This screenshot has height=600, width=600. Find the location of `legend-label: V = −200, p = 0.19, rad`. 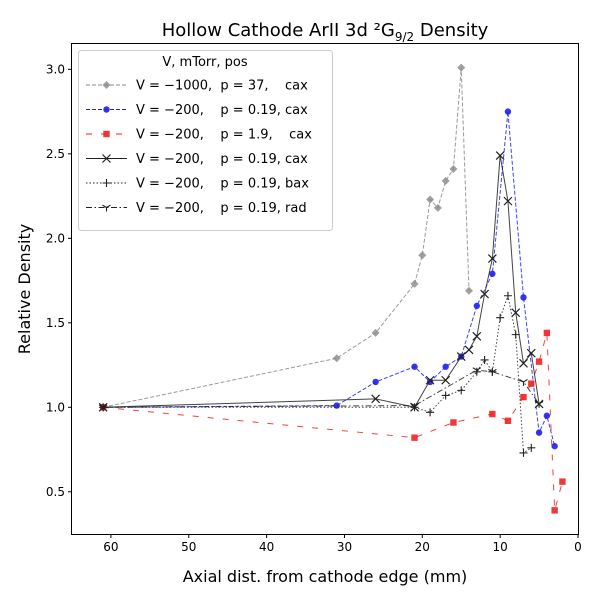

legend-label: V = −200, p = 0.19, rad is located at coordinates (221, 208).